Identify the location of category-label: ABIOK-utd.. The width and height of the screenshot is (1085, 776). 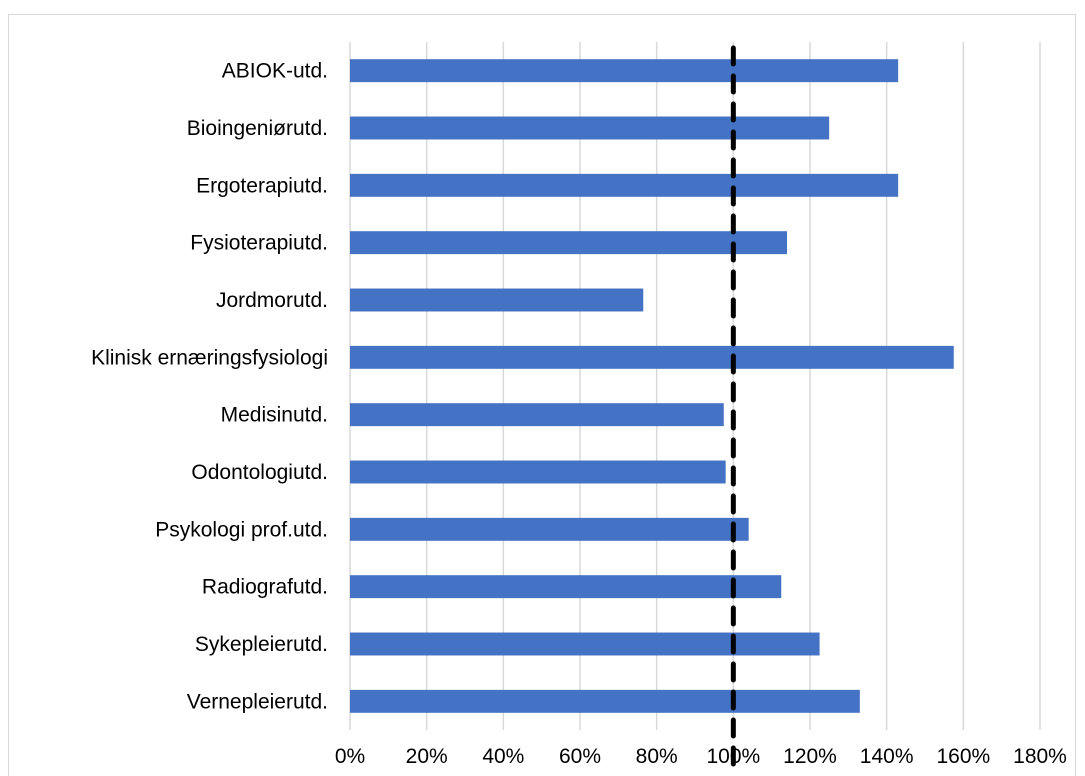
(275, 71).